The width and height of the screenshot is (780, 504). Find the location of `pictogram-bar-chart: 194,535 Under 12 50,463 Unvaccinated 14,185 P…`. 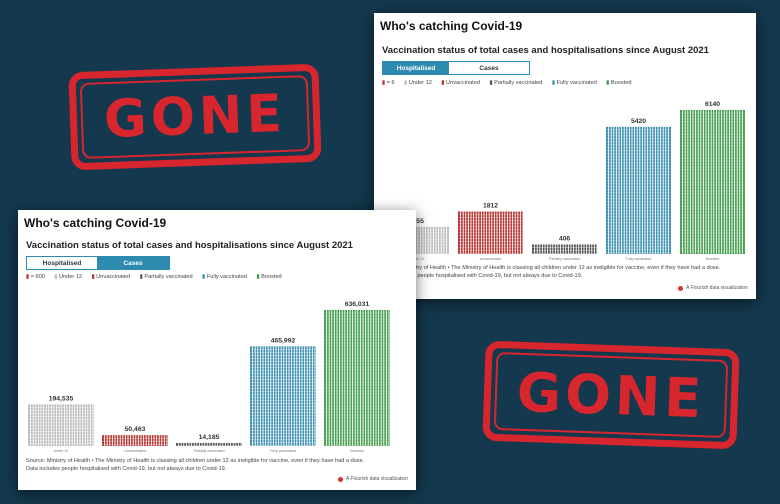

pictogram-bar-chart: 194,535 Under 12 50,463 Unvaccinated 14,185 P… is located at coordinates (209, 377).